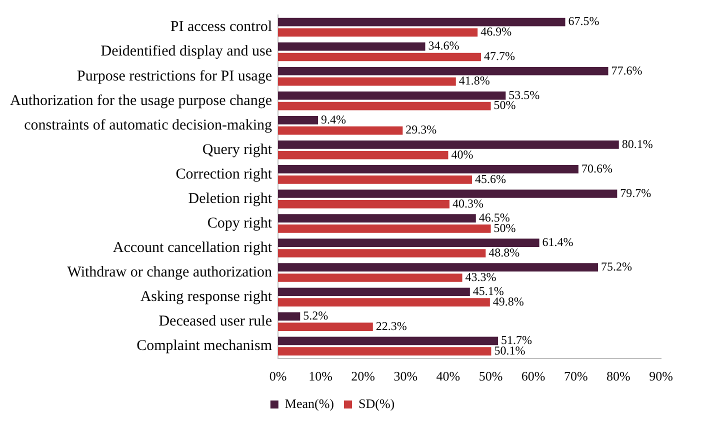 The width and height of the screenshot is (701, 421). Describe the element at coordinates (174, 76) in the screenshot. I see `y-tick-label: Purpose restrictions for PI usage` at that location.